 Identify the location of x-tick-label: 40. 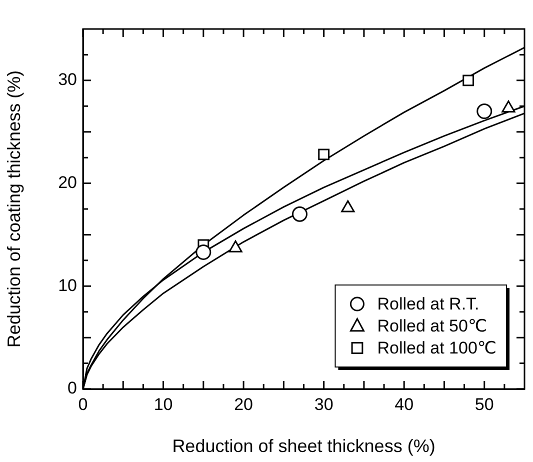
(404, 404).